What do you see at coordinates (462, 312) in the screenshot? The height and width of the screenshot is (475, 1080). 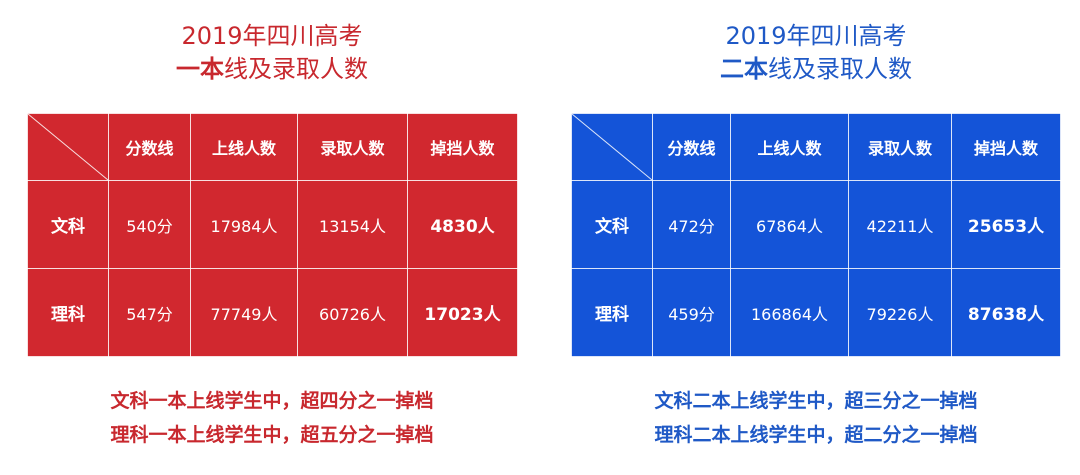 I see `cell-dropped: 17023人` at bounding box center [462, 312].